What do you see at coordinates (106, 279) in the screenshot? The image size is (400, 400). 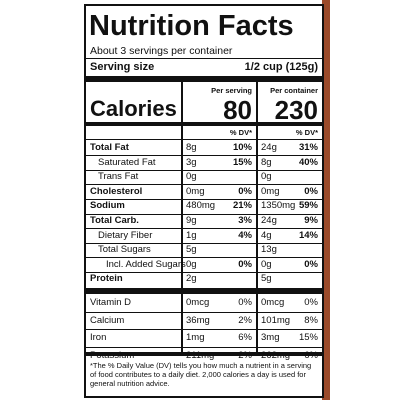 I see `nutrient-label: Protein` at bounding box center [106, 279].